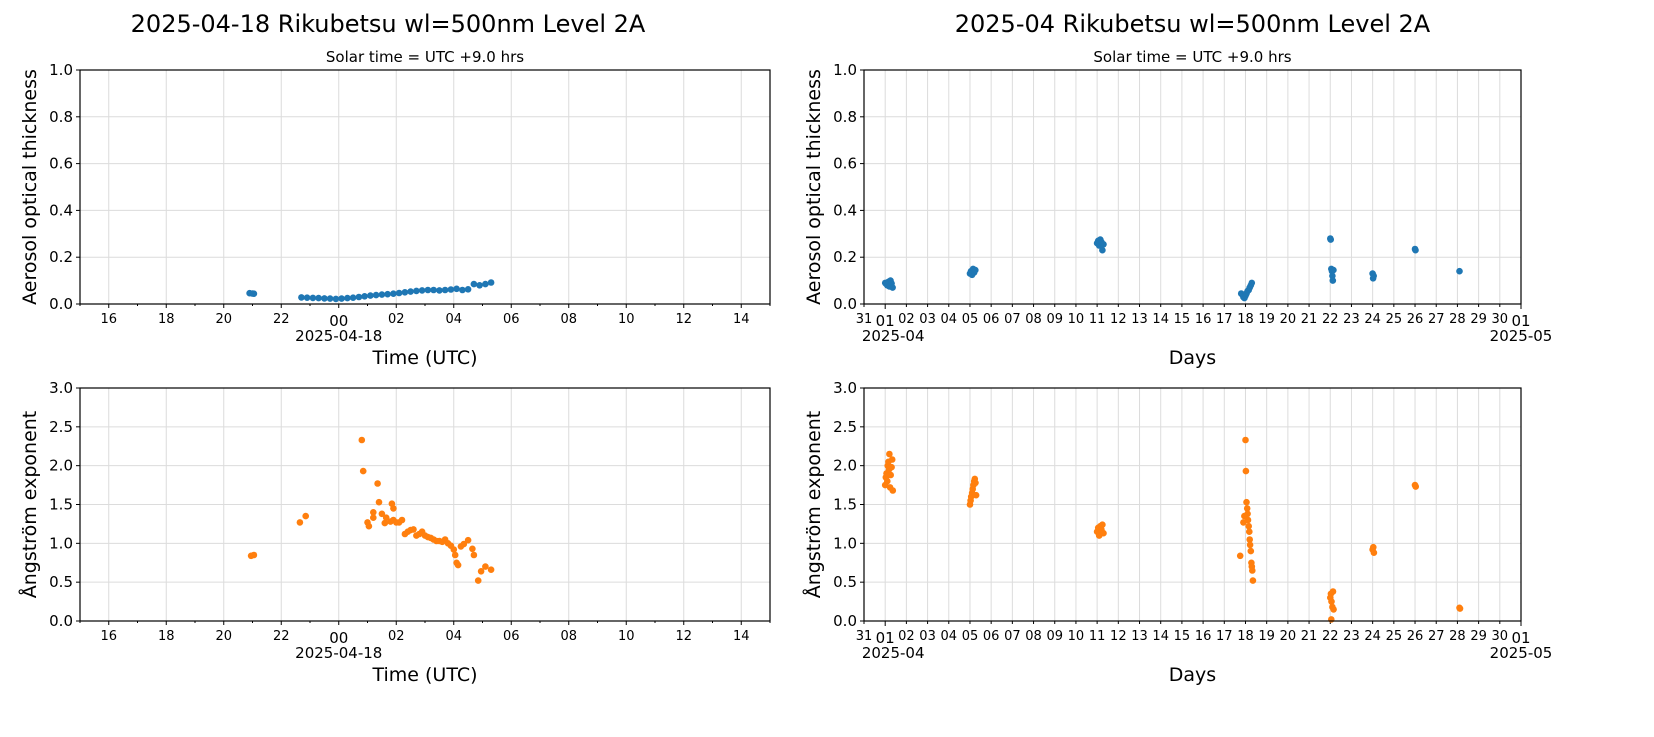  Describe the element at coordinates (845, 466) in the screenshot. I see `y-tick-label: 2.0` at that location.